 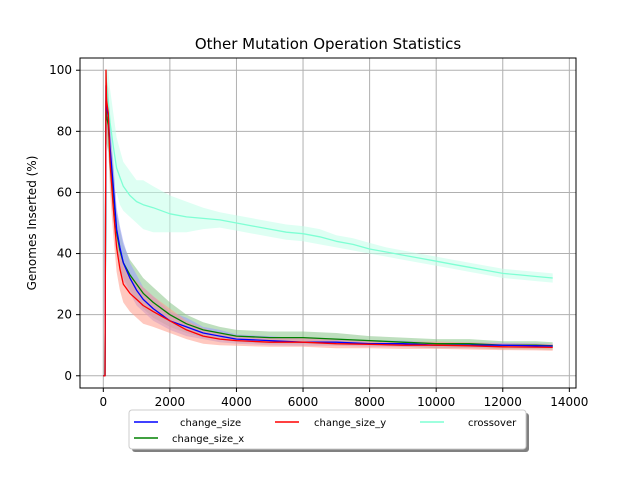 What do you see at coordinates (64, 192) in the screenshot?
I see `y-tick-label: 60` at bounding box center [64, 192].